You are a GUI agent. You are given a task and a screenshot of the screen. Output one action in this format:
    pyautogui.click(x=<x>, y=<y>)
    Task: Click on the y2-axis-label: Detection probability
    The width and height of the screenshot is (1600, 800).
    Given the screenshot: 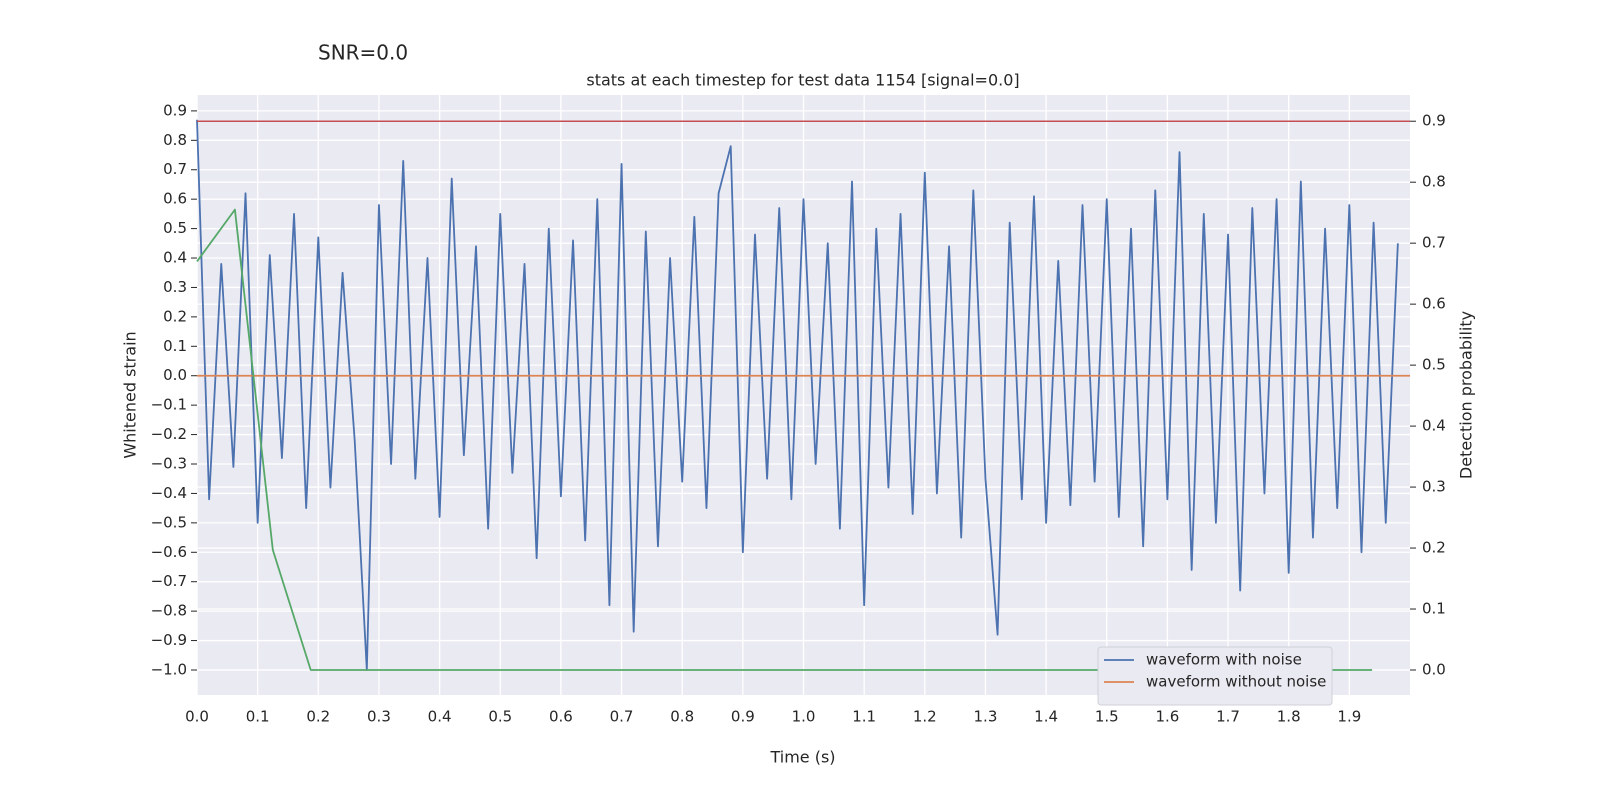 What is the action you would take?
    pyautogui.click(x=1466, y=395)
    